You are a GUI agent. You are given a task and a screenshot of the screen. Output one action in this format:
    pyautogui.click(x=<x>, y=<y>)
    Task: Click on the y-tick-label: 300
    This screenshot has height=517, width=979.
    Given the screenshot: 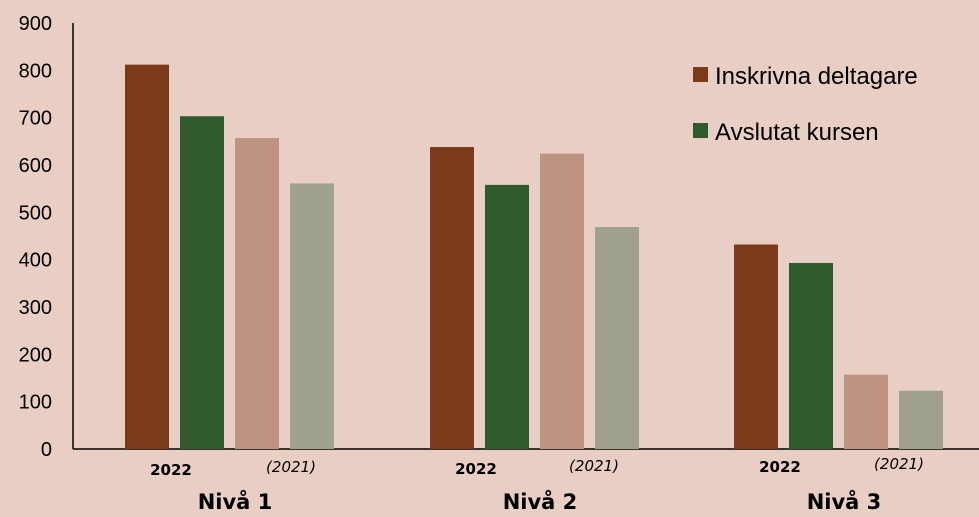 What is the action you would take?
    pyautogui.click(x=35, y=308)
    